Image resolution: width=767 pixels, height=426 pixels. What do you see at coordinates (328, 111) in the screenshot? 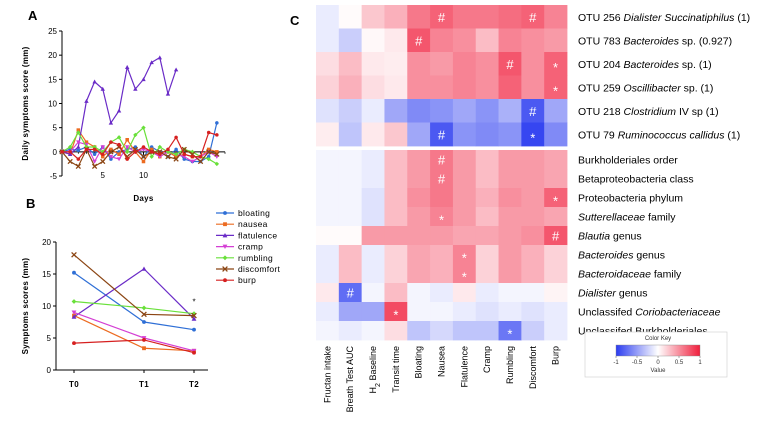
I see `heatmap-block1-cell-r4-c0` at bounding box center [328, 111].